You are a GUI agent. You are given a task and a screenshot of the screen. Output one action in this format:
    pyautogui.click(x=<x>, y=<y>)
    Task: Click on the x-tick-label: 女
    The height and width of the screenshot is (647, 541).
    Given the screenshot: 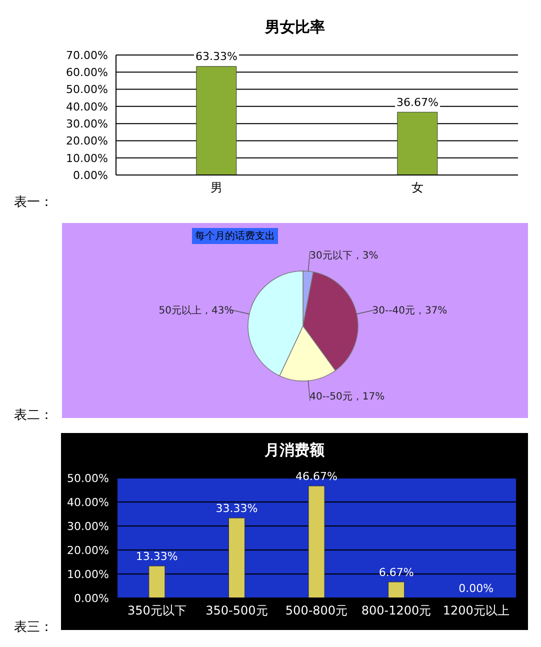 What is the action you would take?
    pyautogui.click(x=418, y=187)
    